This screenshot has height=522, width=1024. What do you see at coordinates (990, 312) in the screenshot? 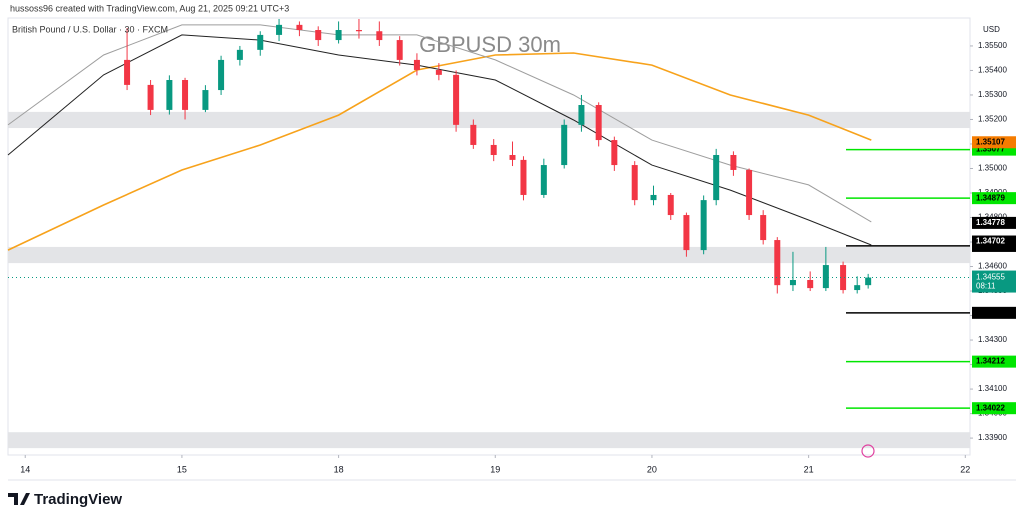
I see `price-tag-label: 1.34411` at bounding box center [990, 312].